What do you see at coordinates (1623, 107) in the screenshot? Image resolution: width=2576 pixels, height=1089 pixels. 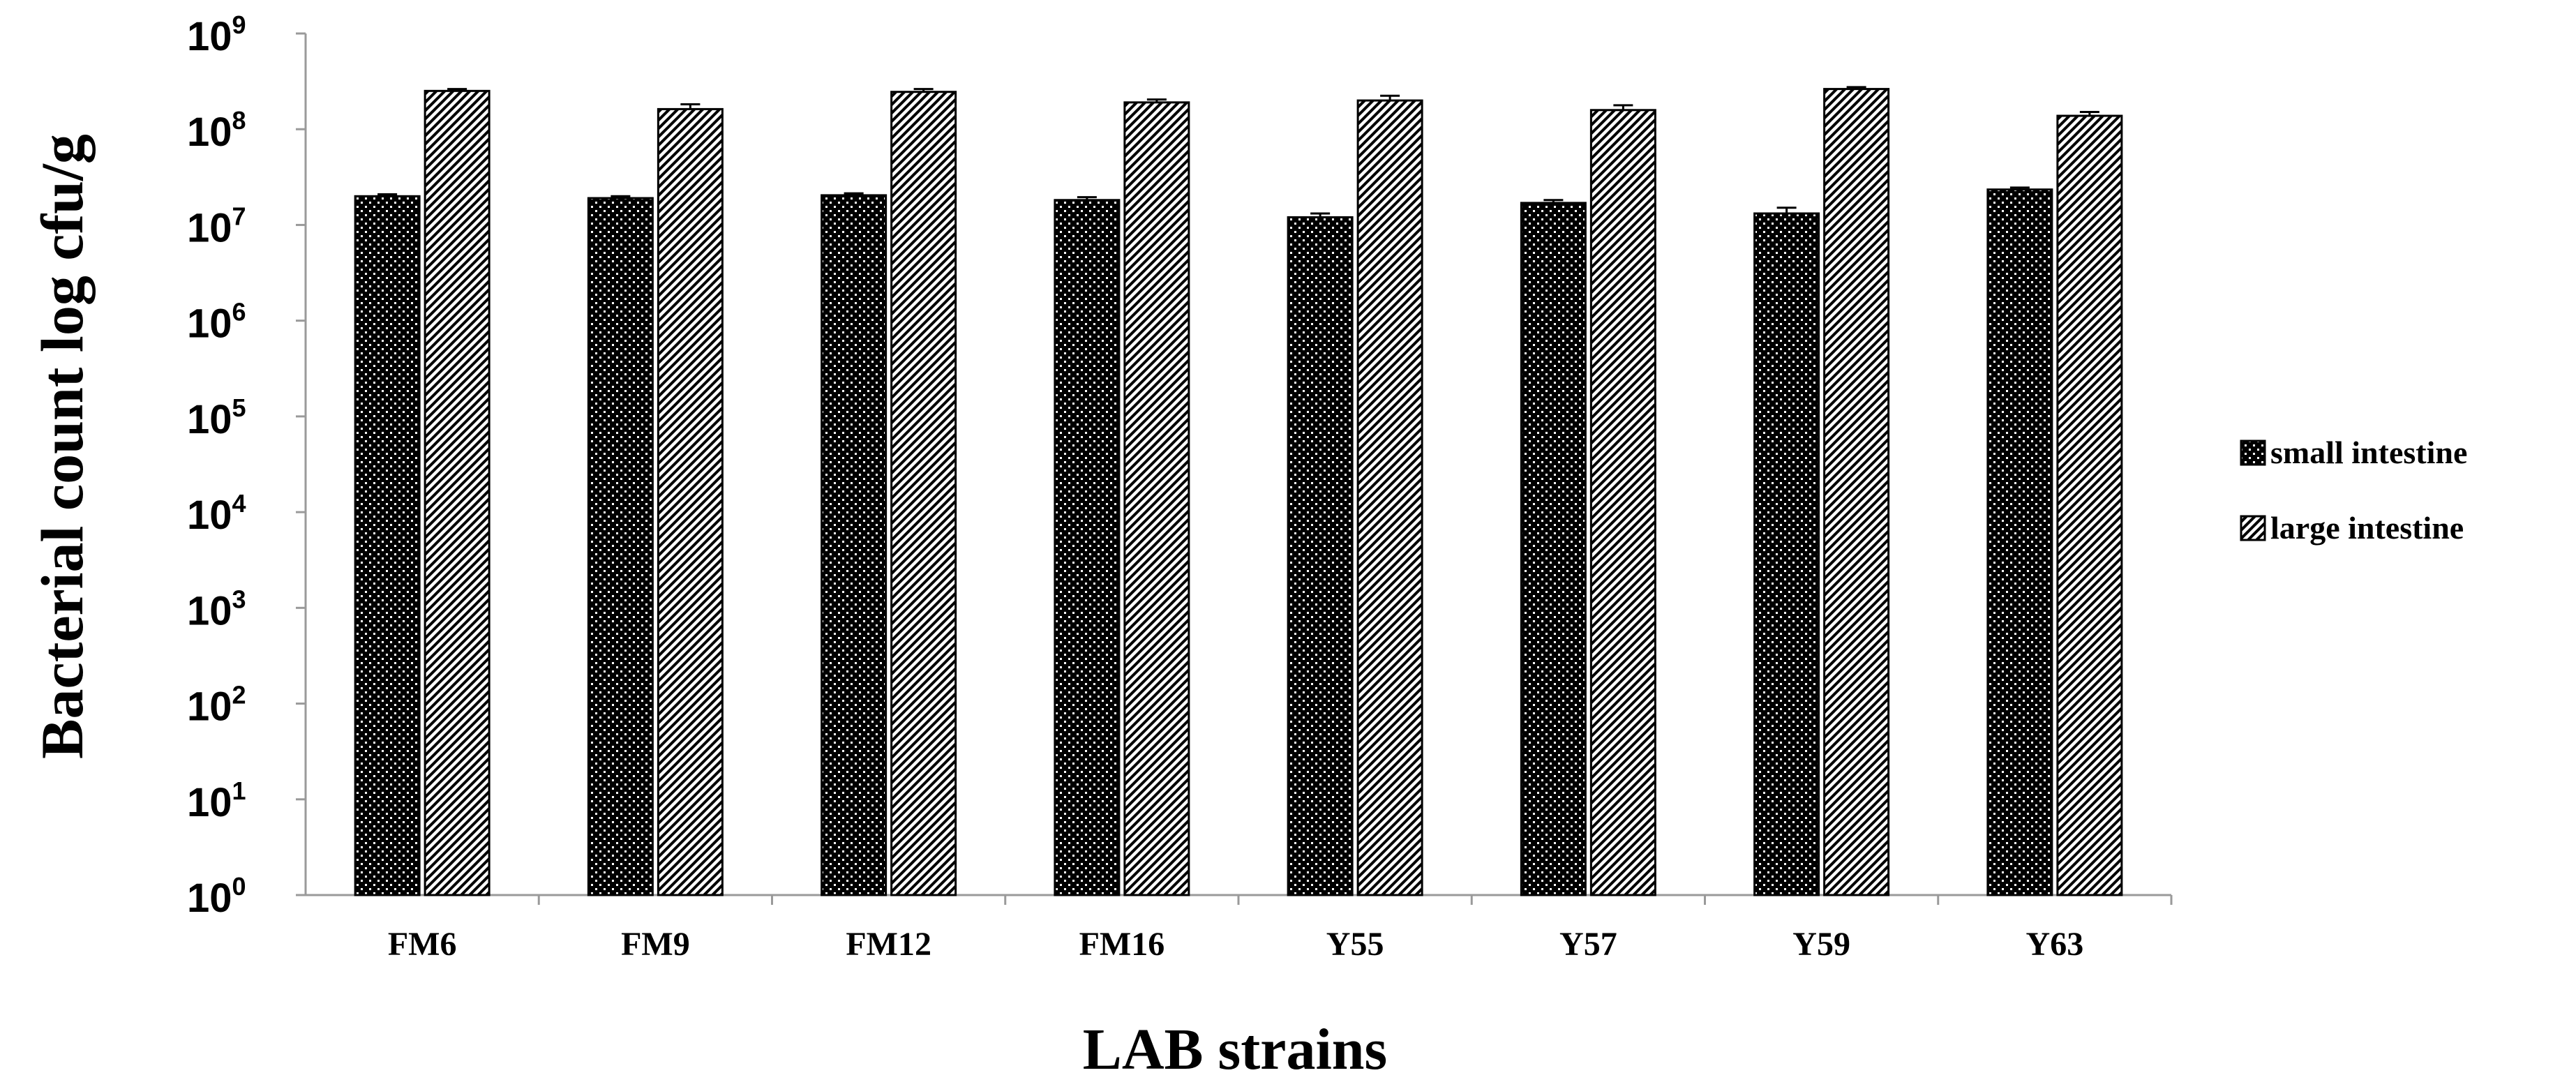 I see `error-bar-large-intestine-Y57` at bounding box center [1623, 107].